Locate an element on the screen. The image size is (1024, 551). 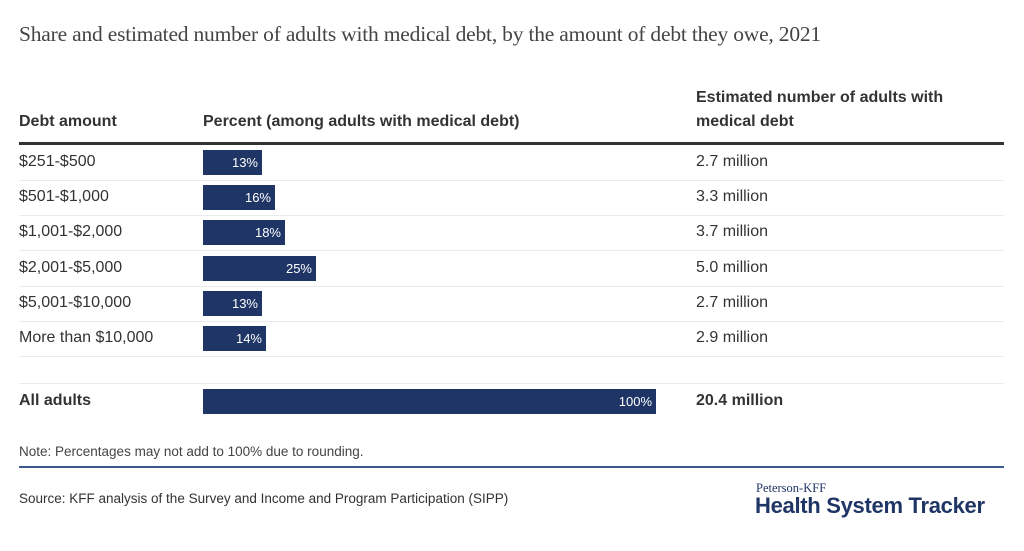
percent-bar: 18% is located at coordinates (244, 232).